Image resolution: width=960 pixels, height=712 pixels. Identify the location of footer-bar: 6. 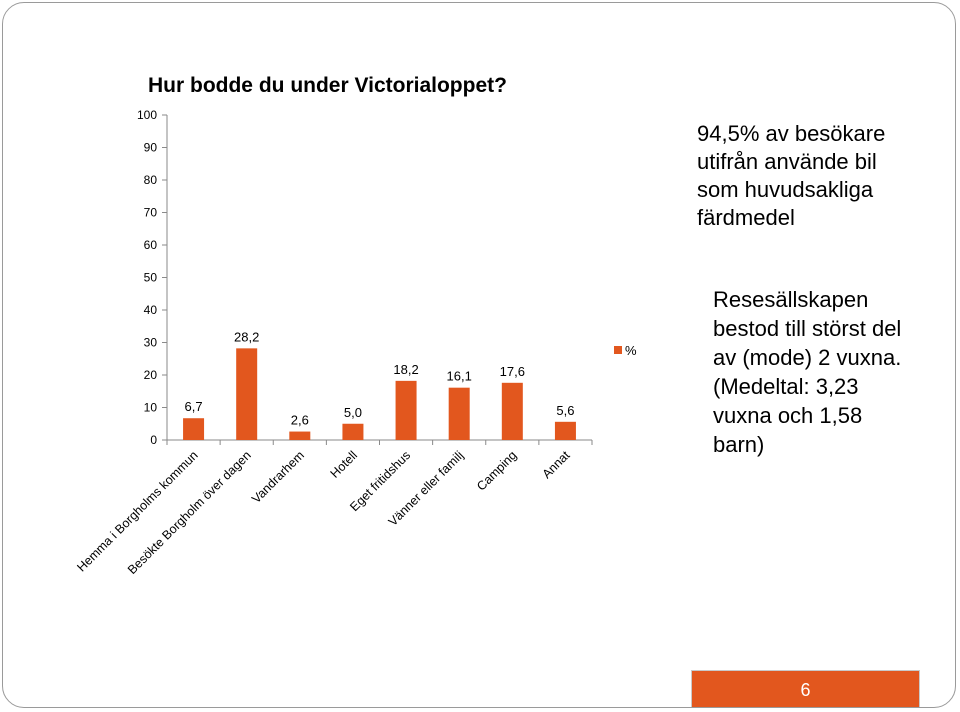
(805, 689).